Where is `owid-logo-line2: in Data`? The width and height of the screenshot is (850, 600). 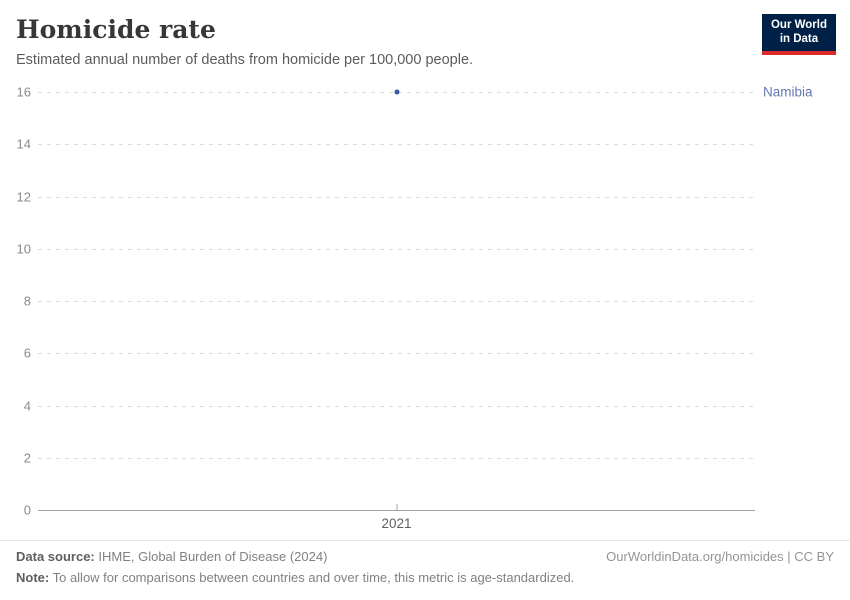
owid-logo-line2: in Data is located at coordinates (799, 38).